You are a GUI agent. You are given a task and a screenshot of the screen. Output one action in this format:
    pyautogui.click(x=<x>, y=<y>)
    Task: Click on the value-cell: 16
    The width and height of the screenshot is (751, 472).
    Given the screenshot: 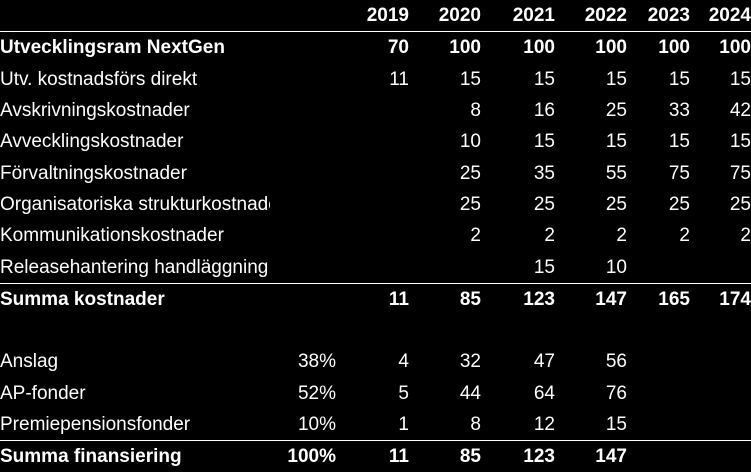 What is the action you would take?
    pyautogui.click(x=544, y=111)
    